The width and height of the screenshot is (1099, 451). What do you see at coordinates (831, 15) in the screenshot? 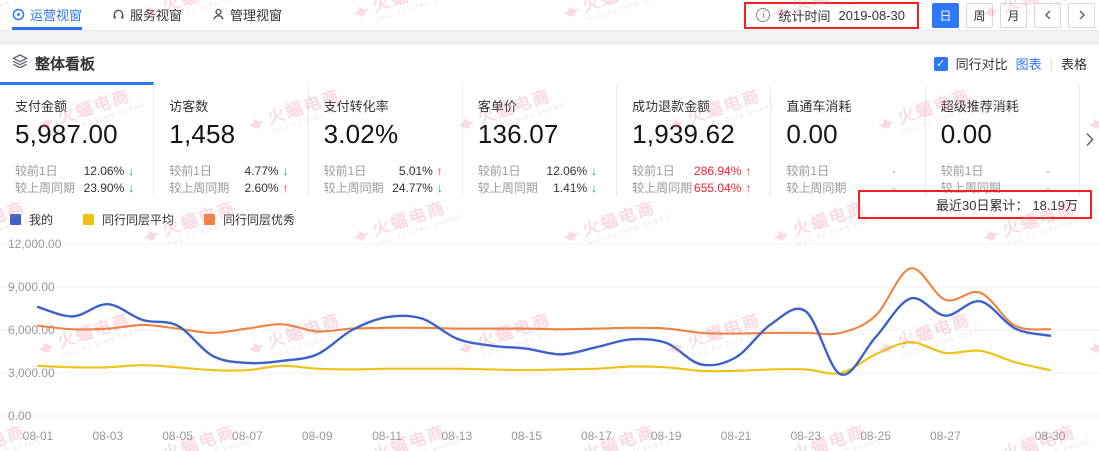
I see `stat-time-box: i 统计时间 2019-08-30` at bounding box center [831, 15].